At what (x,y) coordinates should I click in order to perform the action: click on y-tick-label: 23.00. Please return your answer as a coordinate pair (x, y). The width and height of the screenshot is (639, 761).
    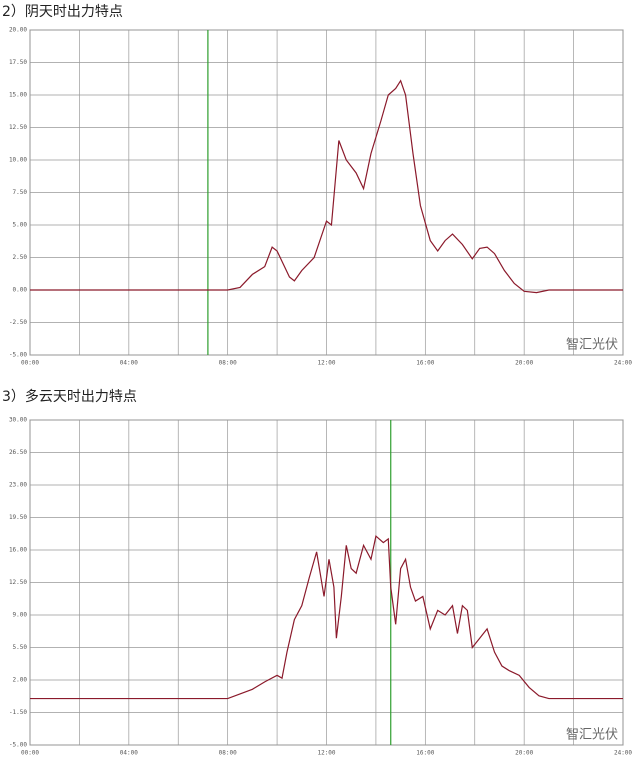
    Looking at the image, I should click on (18, 485).